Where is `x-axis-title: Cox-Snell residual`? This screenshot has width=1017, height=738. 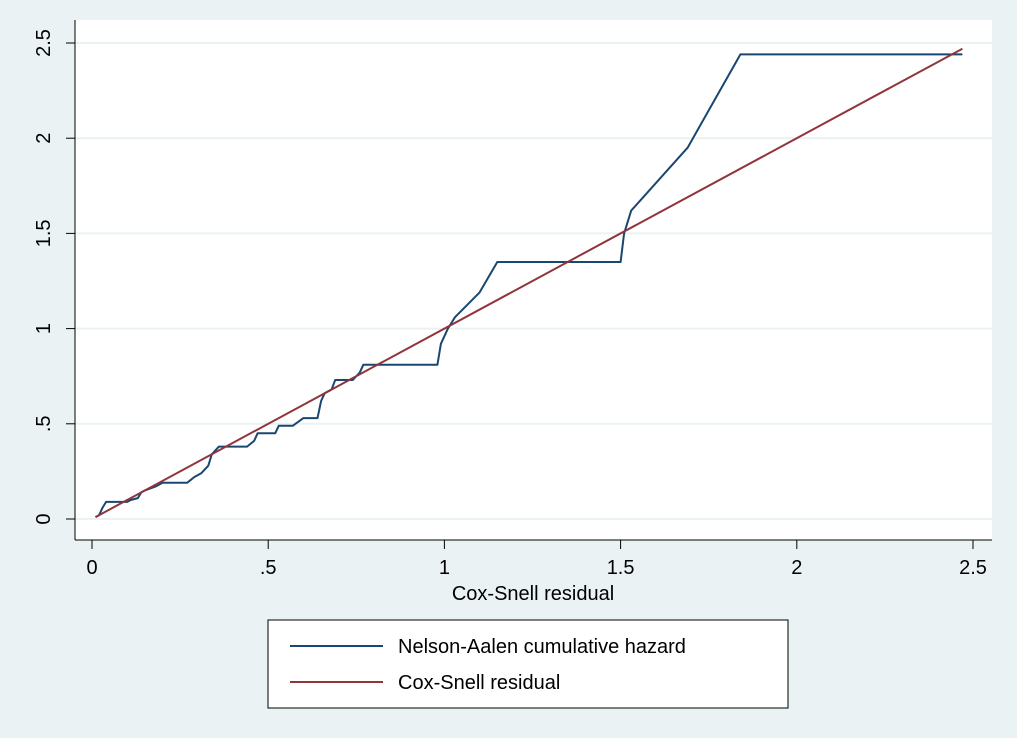
x-axis-title: Cox-Snell residual is located at coordinates (533, 594).